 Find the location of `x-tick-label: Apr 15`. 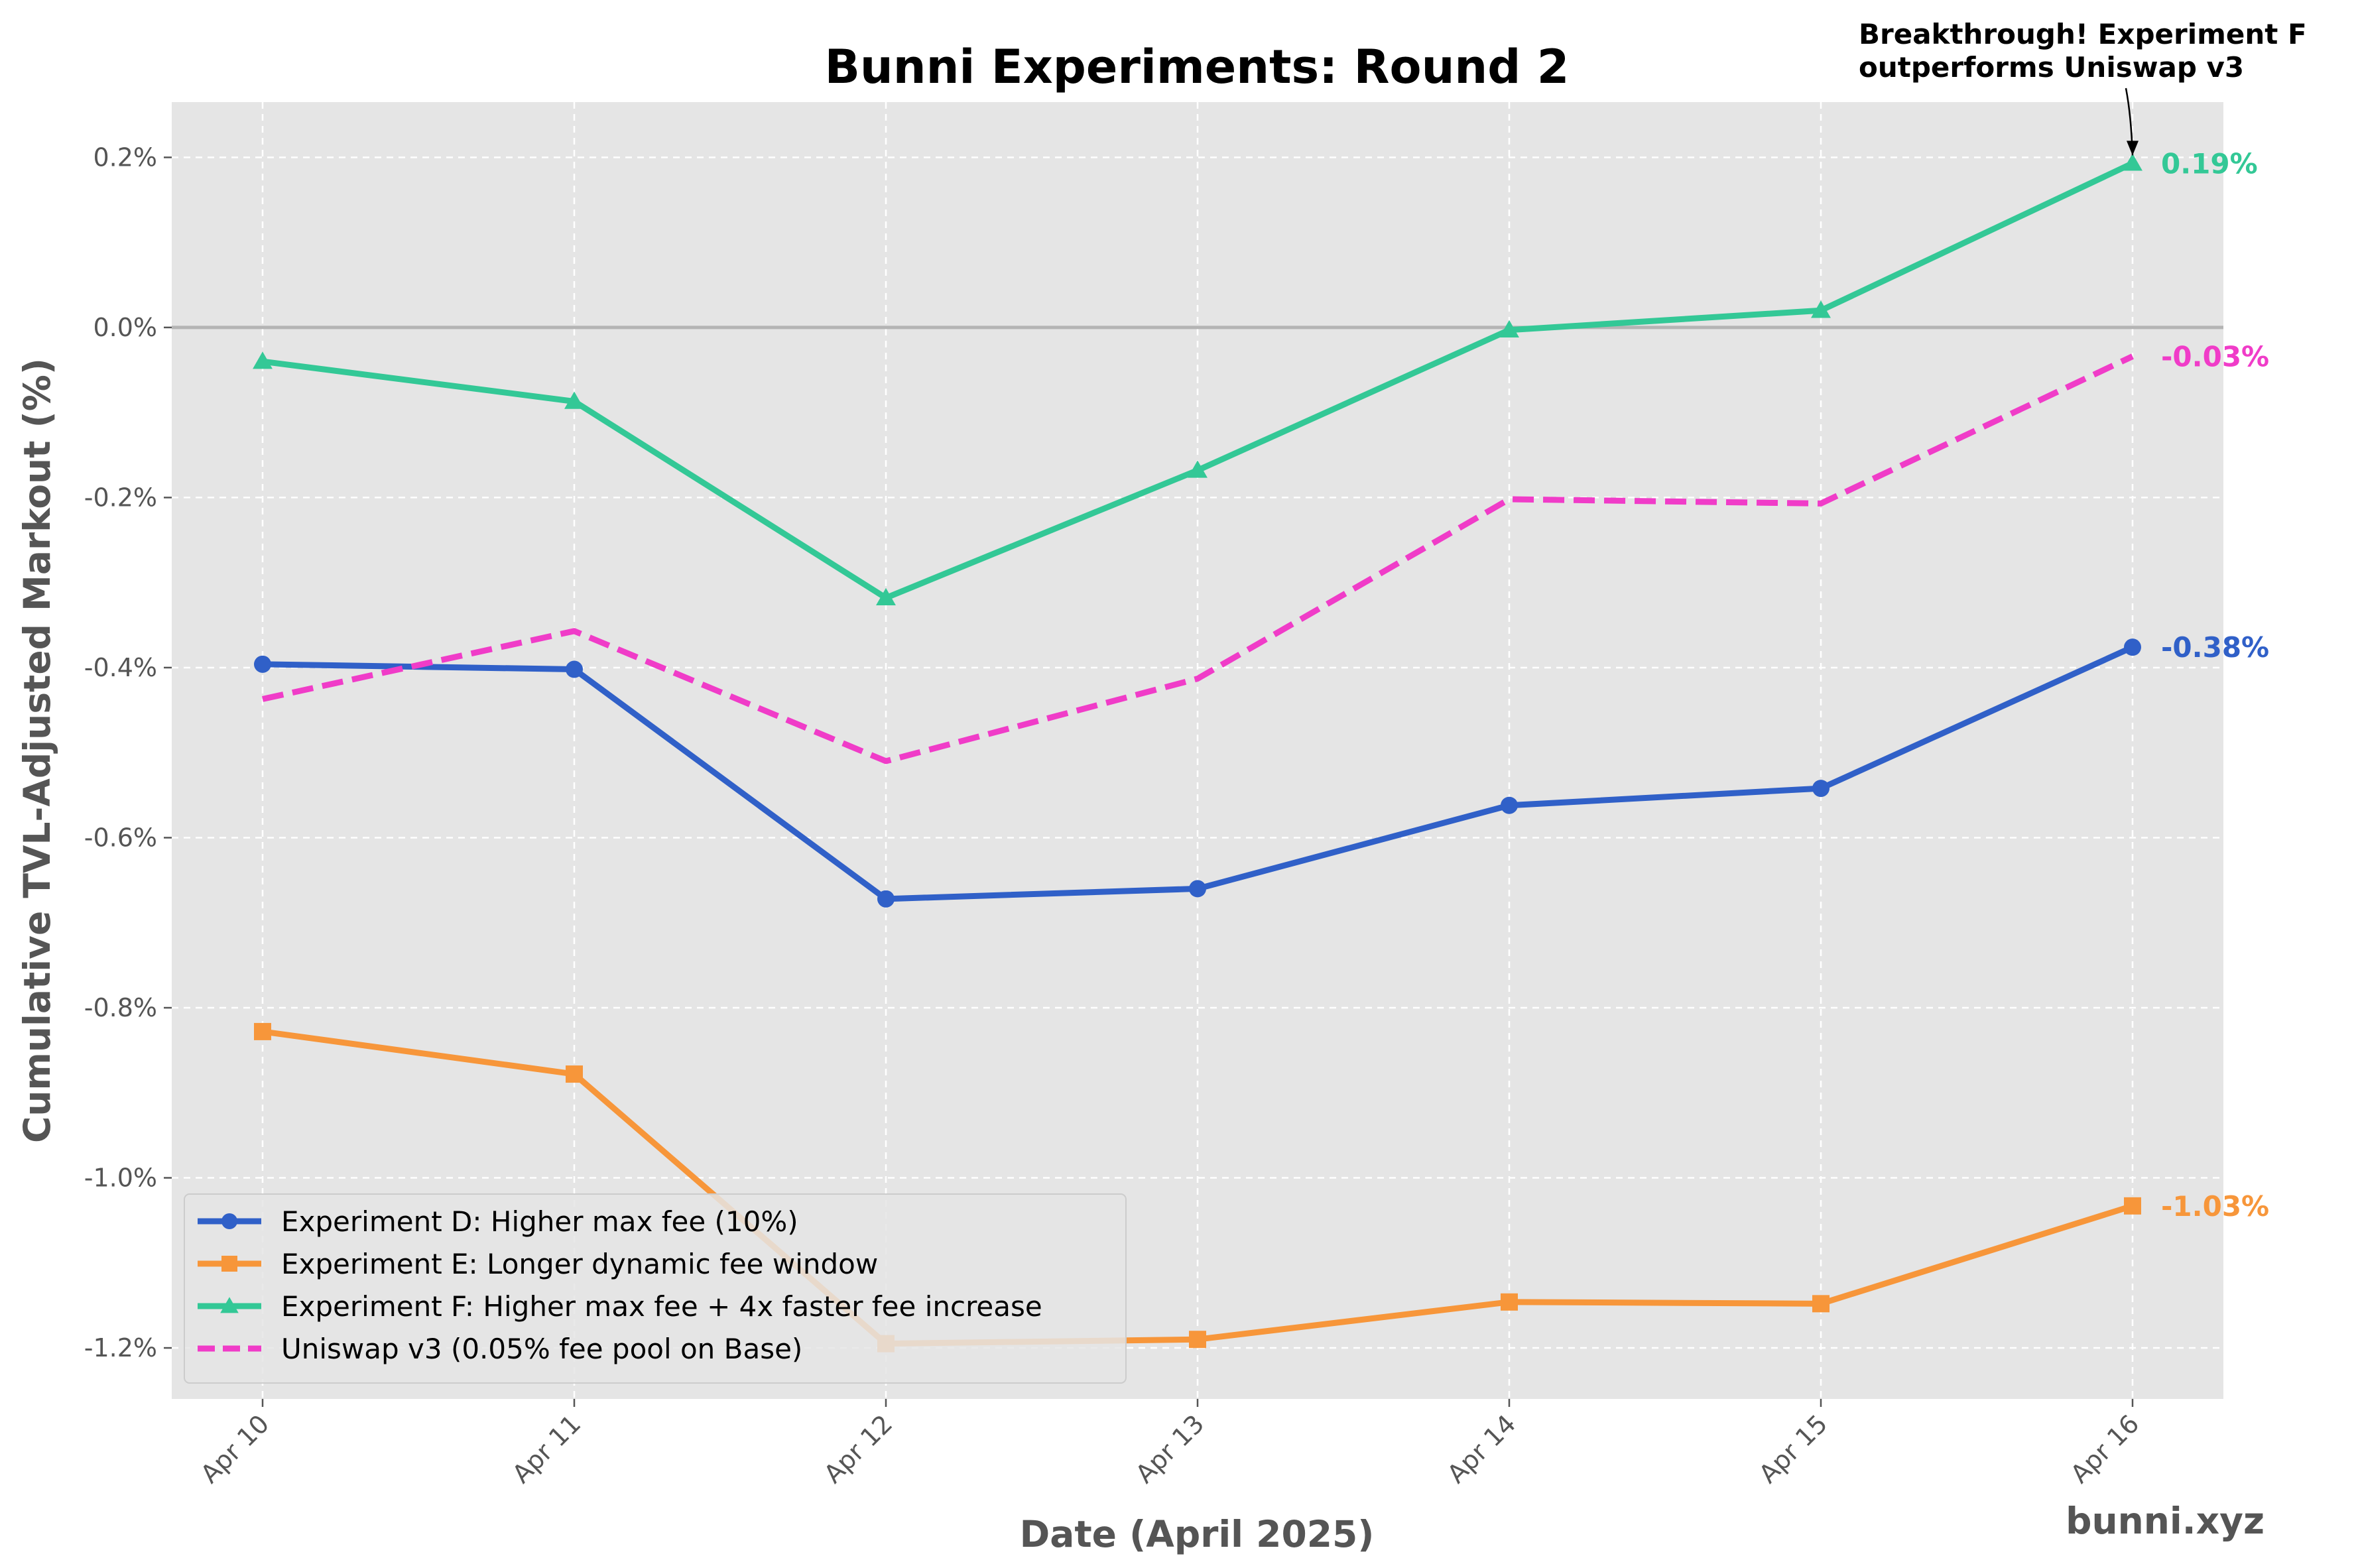

x-tick-label: Apr 15 is located at coordinates (1793, 1448).